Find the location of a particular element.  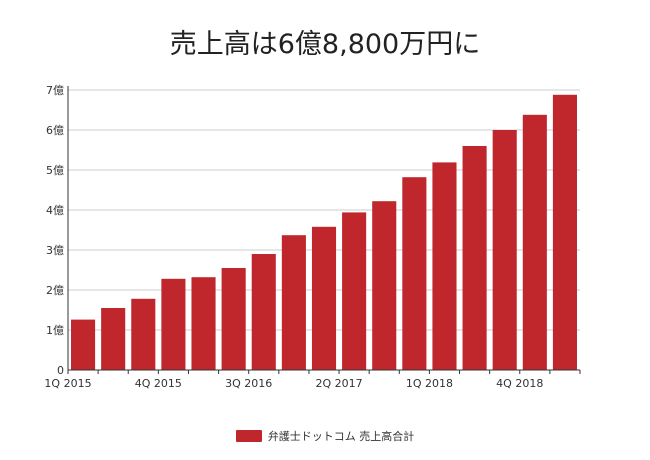

y-tick-label: 0 is located at coordinates (60, 370).